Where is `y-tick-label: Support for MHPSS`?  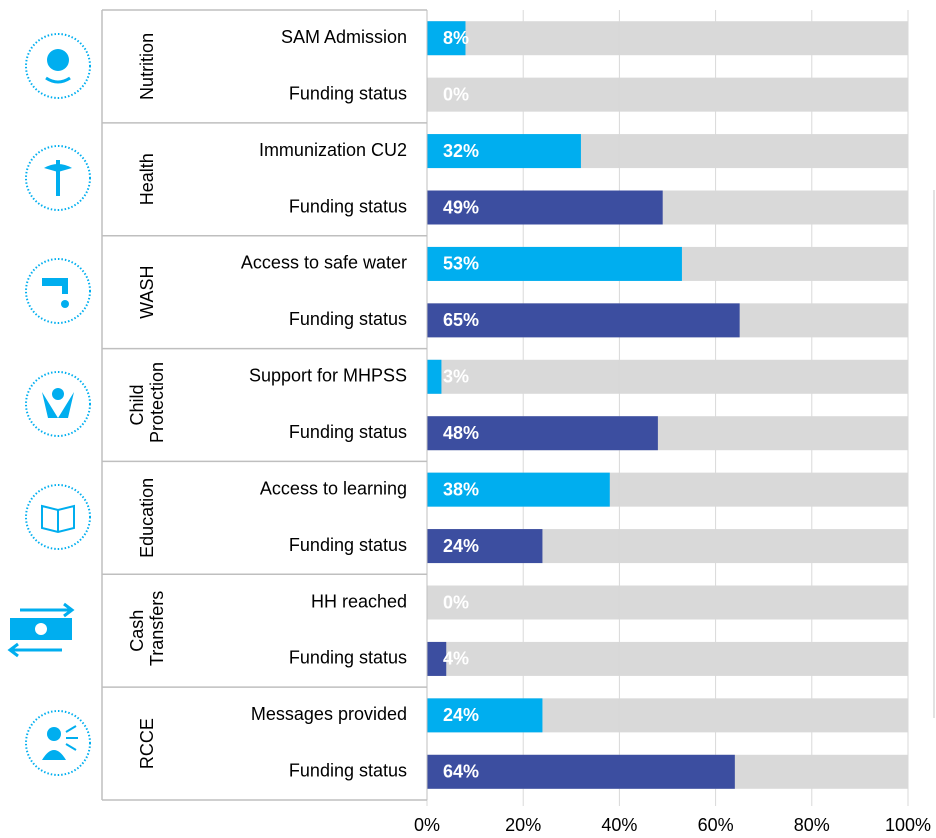
y-tick-label: Support for MHPSS is located at coordinates (328, 376).